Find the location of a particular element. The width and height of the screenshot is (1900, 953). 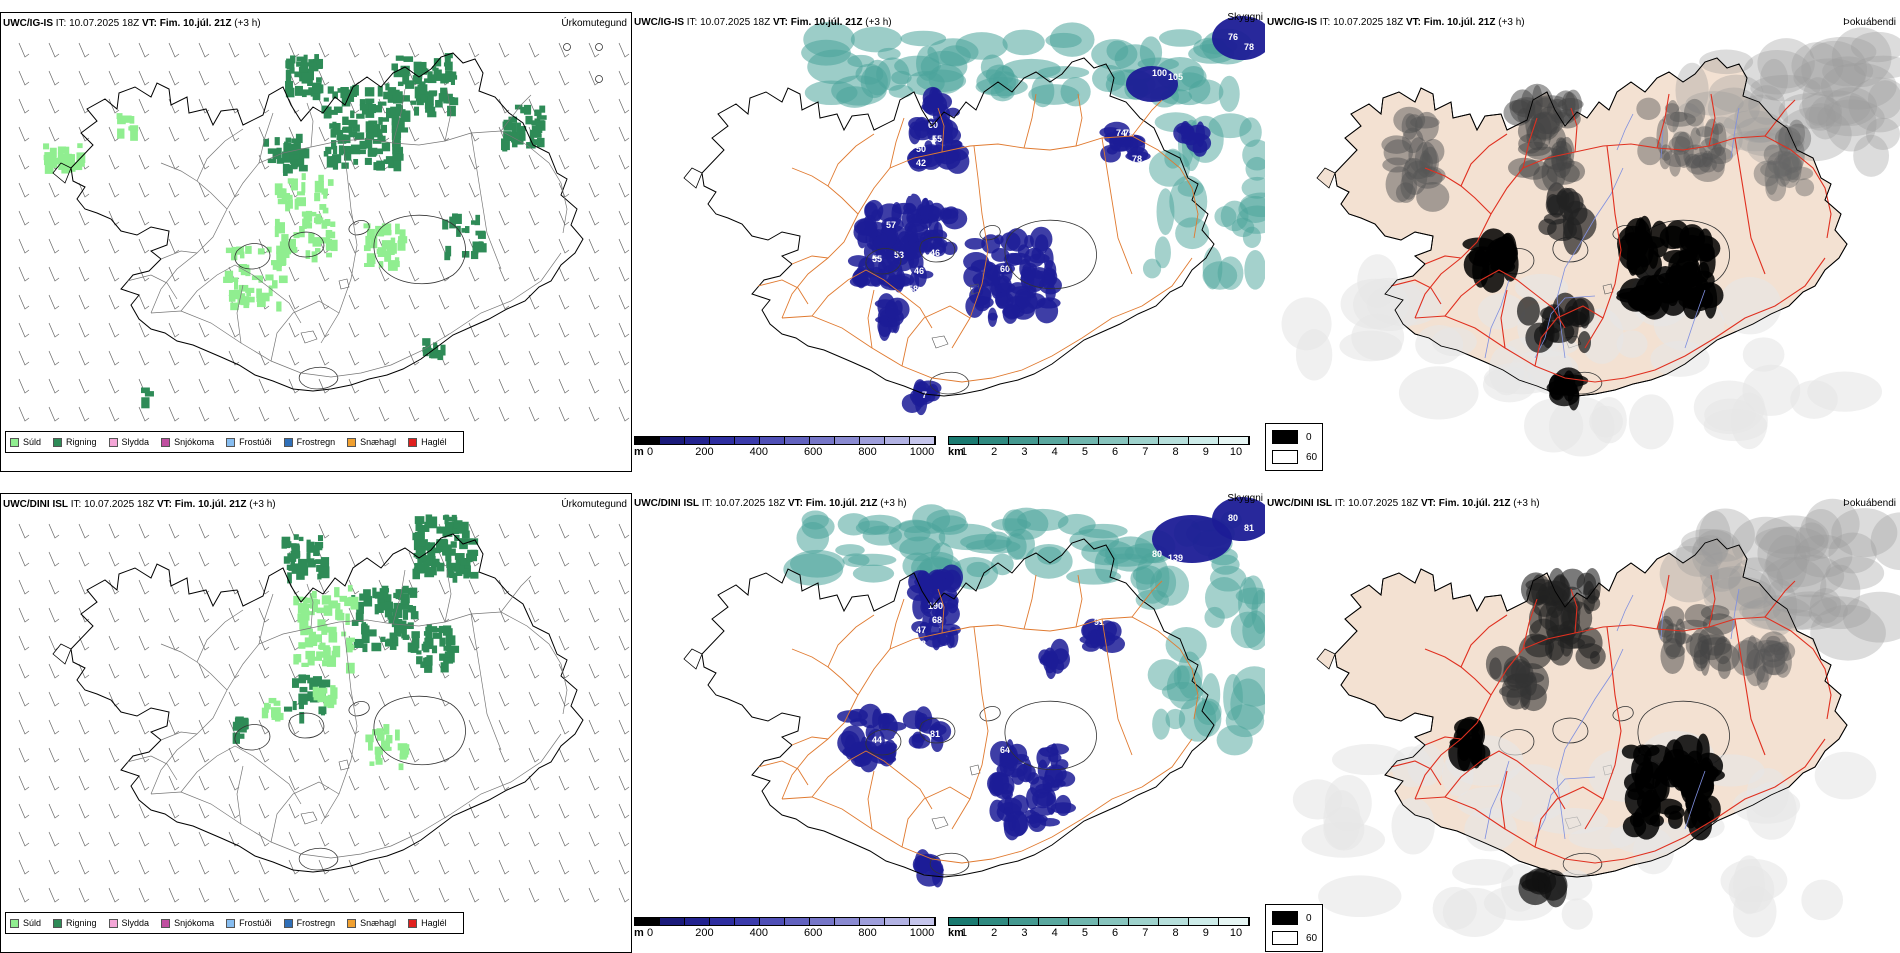

colorbar-tick-label: 10 is located at coordinates (1236, 933).